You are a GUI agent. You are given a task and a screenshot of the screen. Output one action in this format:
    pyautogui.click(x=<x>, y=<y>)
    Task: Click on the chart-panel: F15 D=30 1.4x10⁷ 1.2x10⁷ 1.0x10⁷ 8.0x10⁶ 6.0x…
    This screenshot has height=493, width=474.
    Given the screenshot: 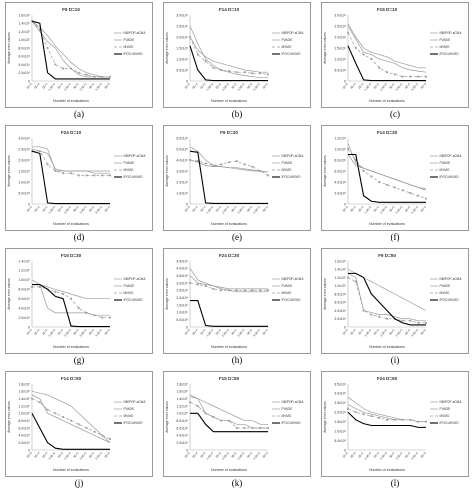 What is the action you would take?
    pyautogui.click(x=79, y=301)
    